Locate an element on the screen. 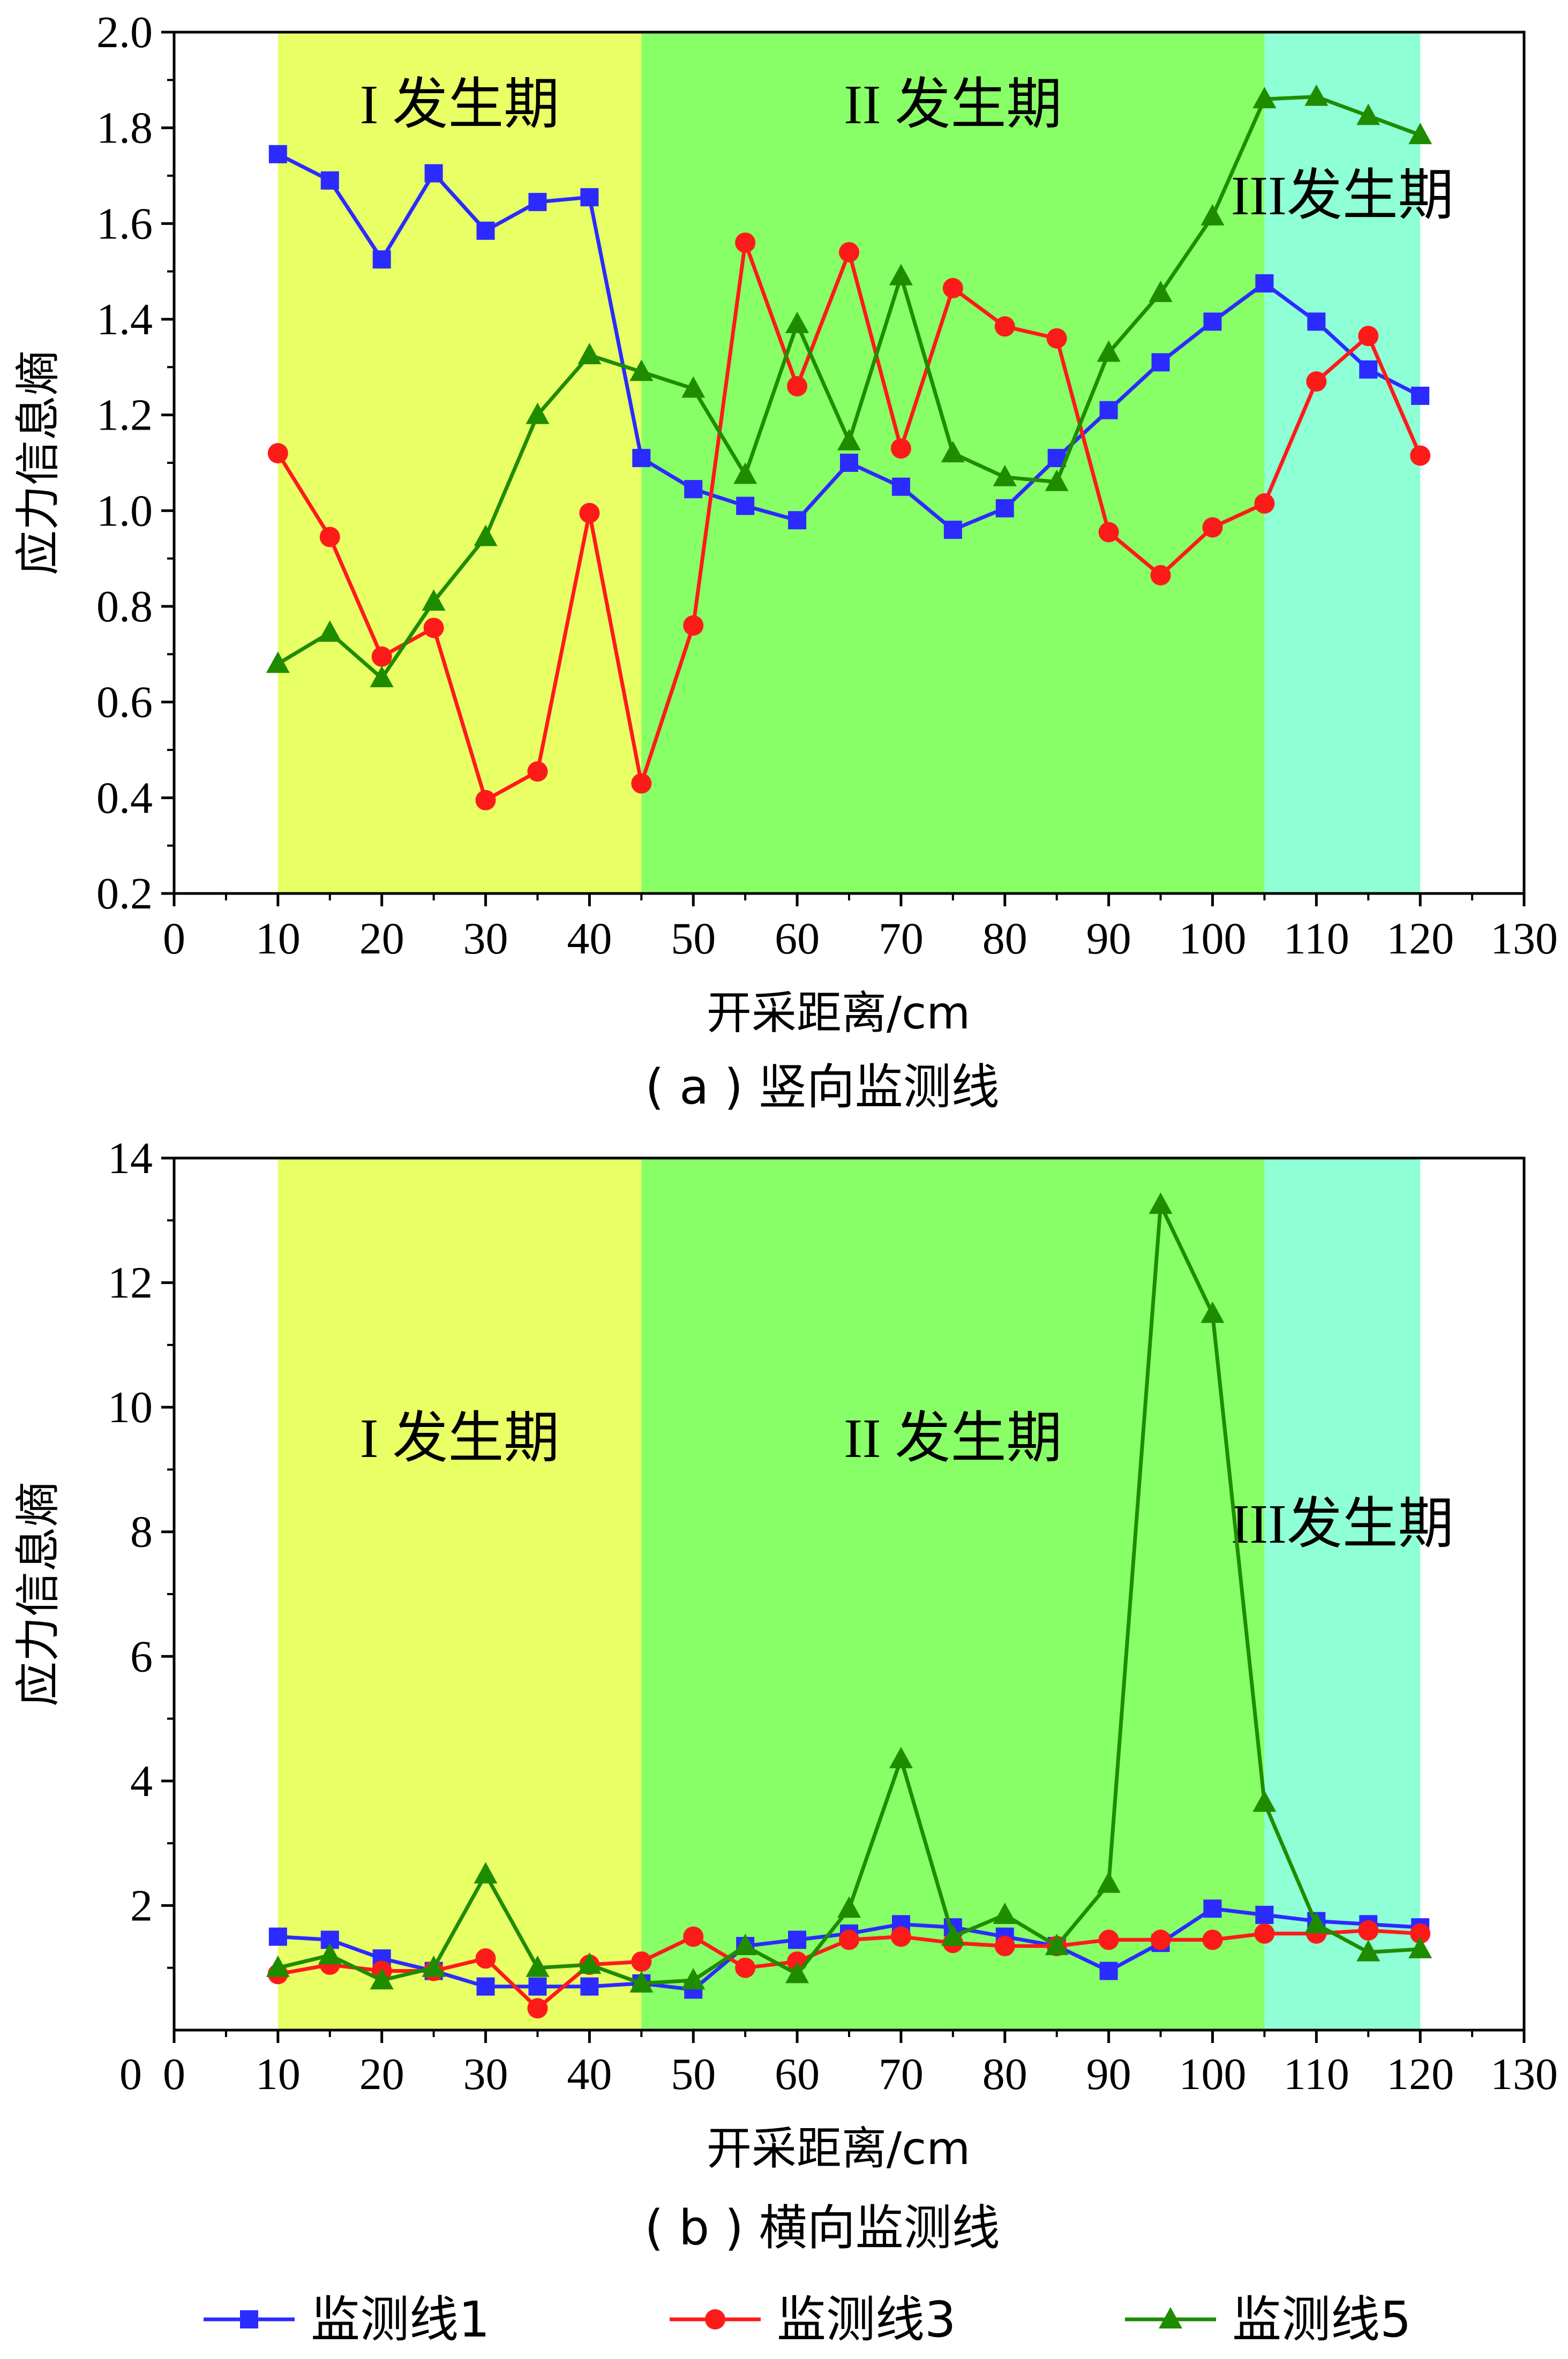  y-tick-label: 0.8 is located at coordinates (124, 607).